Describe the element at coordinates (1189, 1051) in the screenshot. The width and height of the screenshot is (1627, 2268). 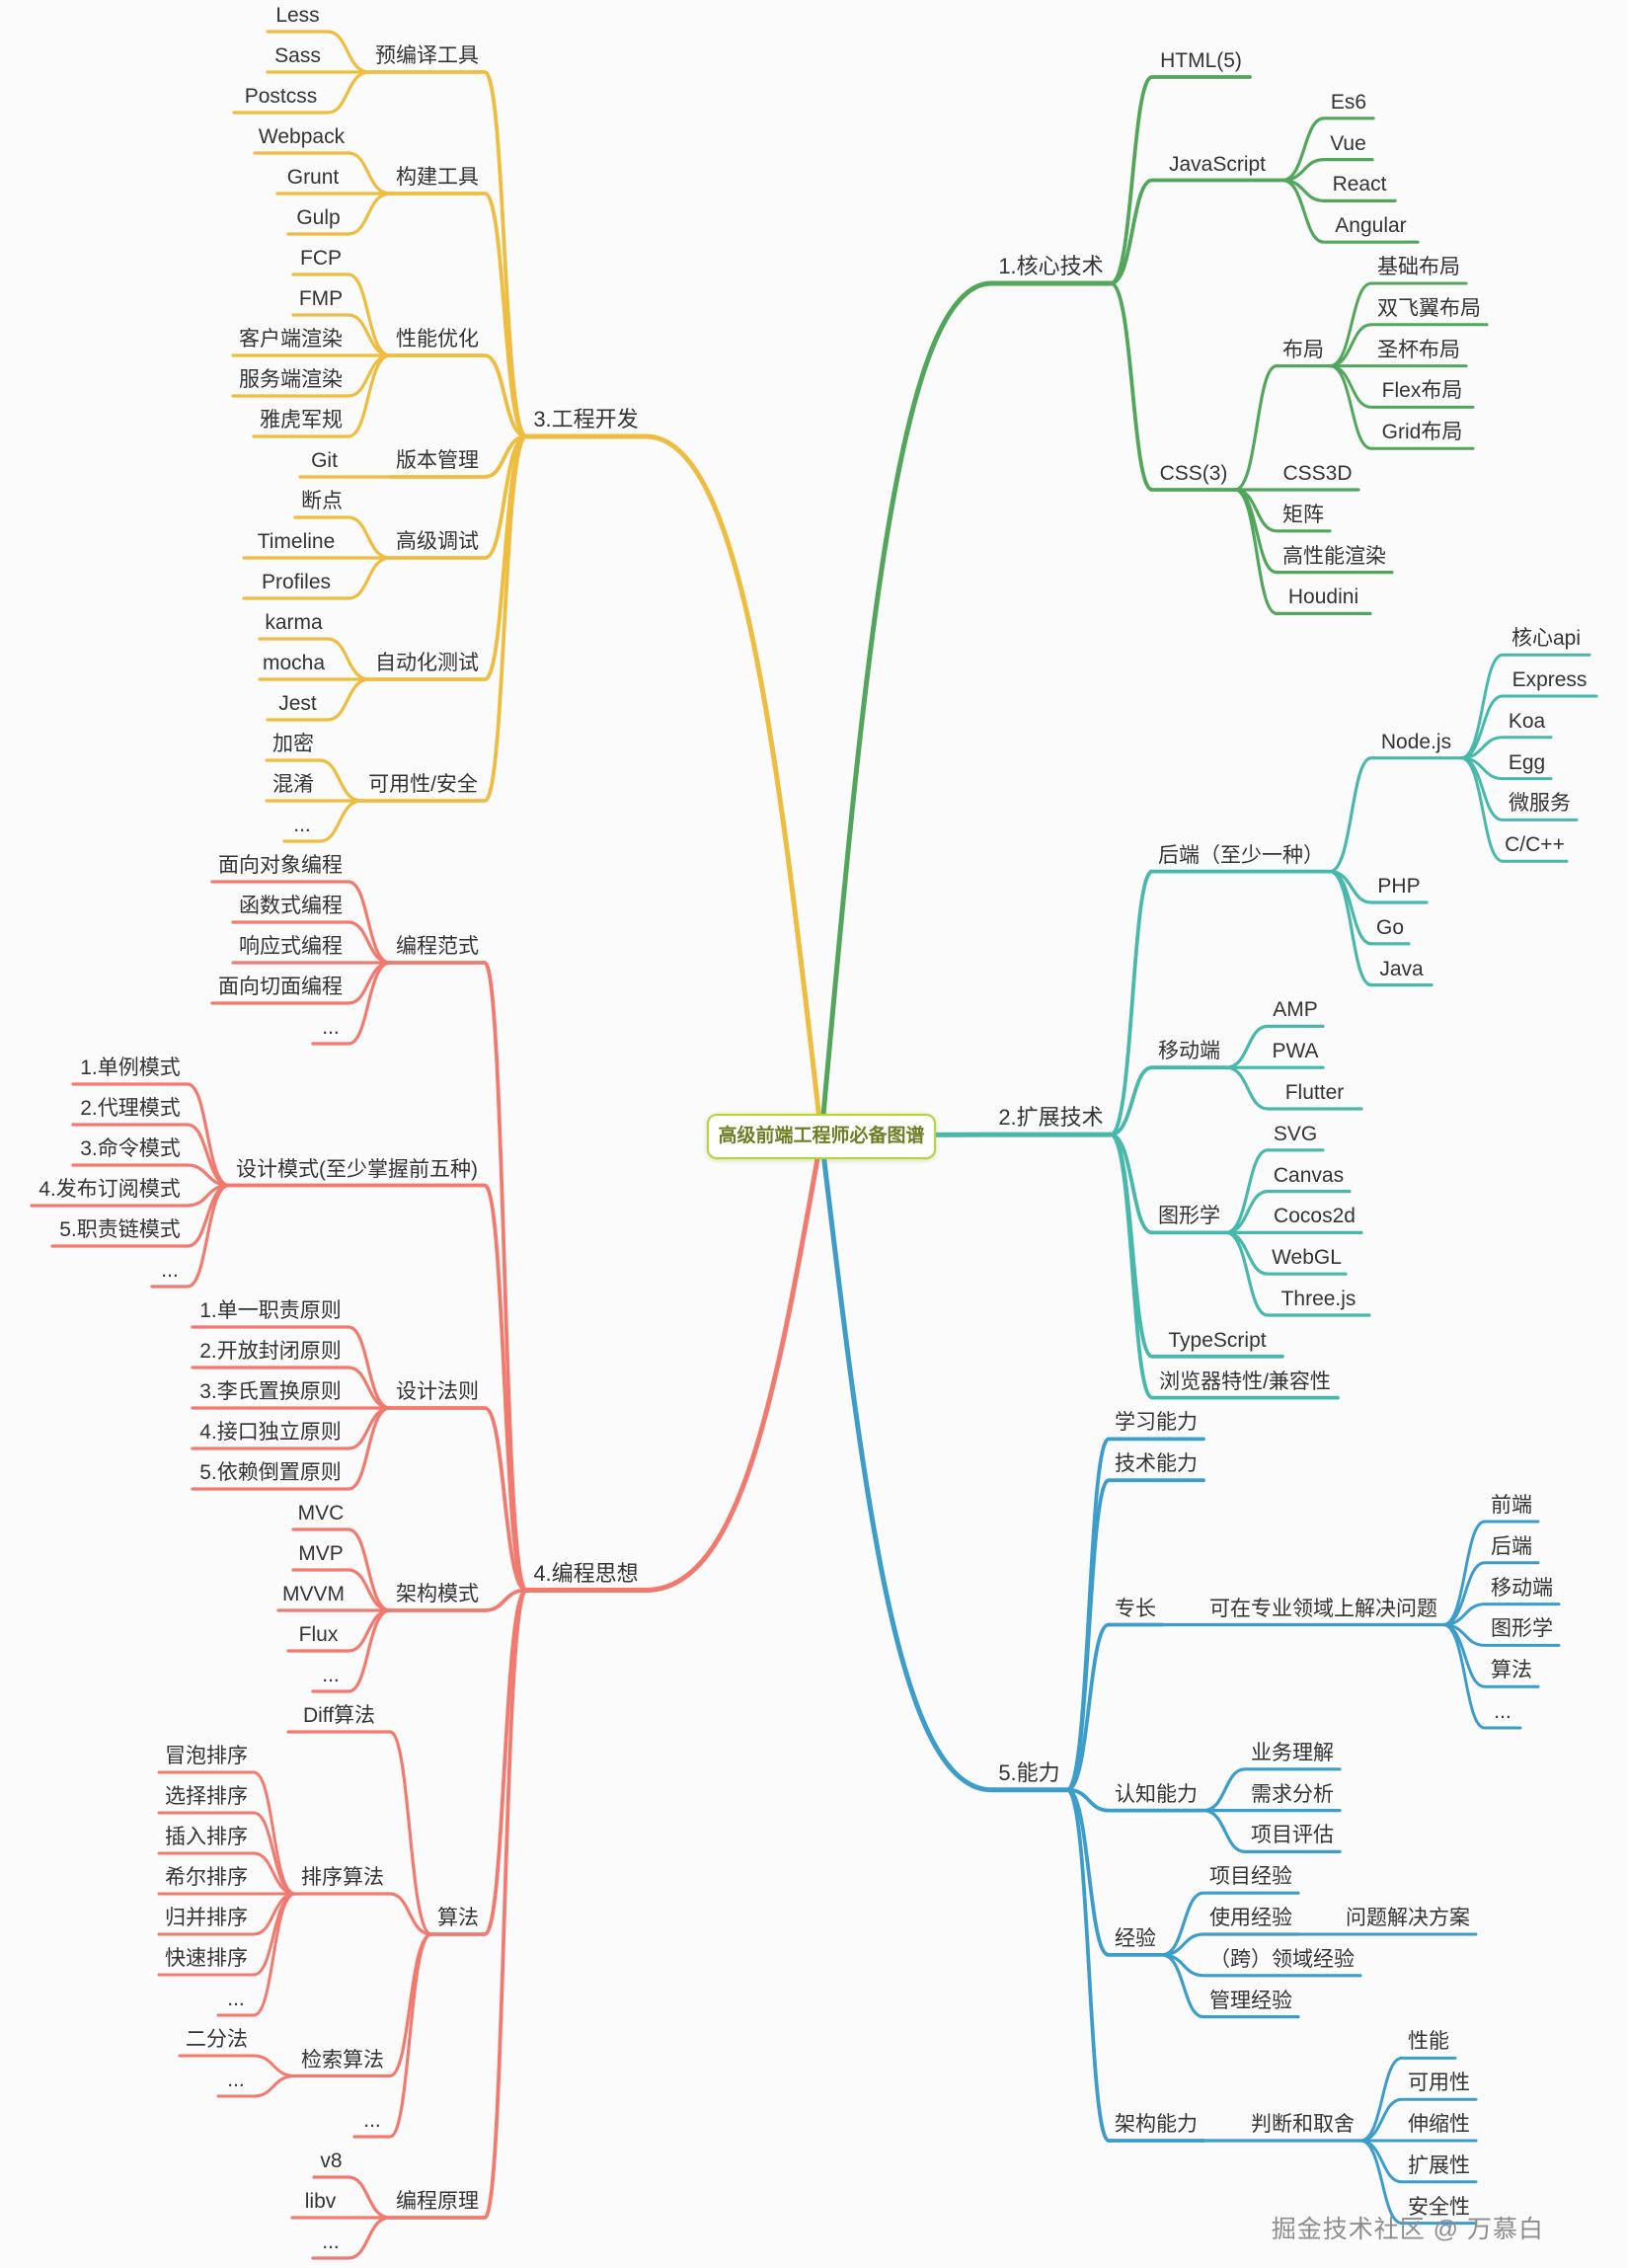
I see `mindmap-node: 移动端` at that location.